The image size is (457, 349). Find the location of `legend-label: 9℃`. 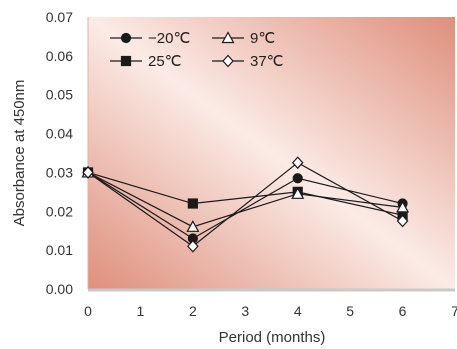

legend-label: 9℃ is located at coordinates (262, 38).